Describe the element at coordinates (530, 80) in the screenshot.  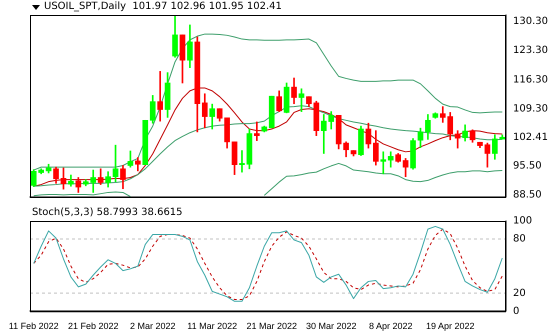
I see `y-tick-label: 116.30` at that location.